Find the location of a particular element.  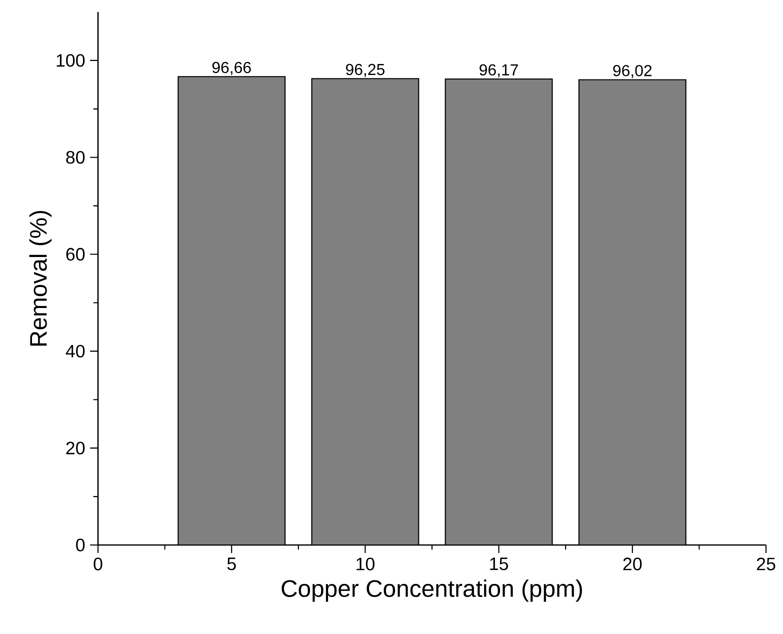

x-tick-label: 15 is located at coordinates (499, 564).